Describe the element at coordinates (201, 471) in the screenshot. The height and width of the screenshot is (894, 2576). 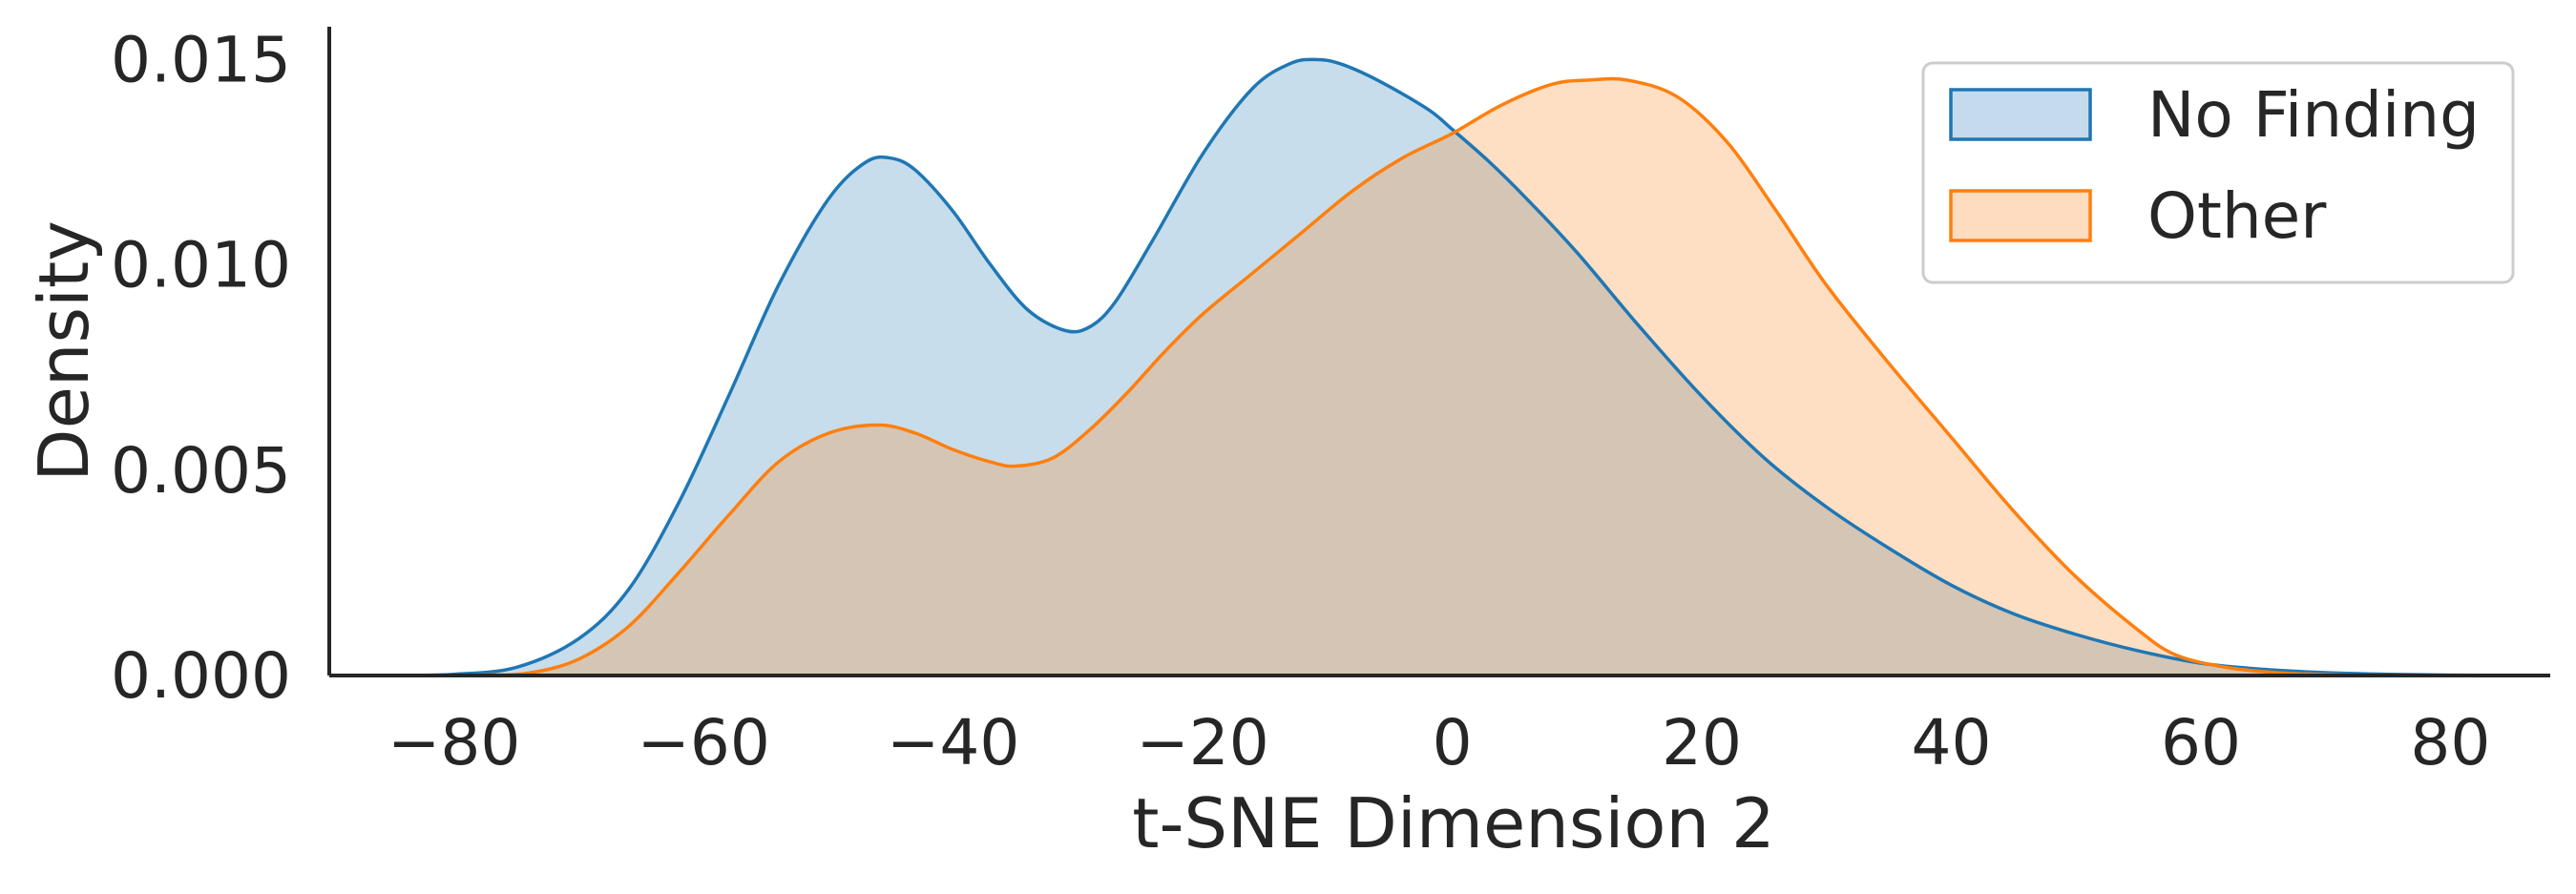
I see `y-tick-label: 0.005` at that location.